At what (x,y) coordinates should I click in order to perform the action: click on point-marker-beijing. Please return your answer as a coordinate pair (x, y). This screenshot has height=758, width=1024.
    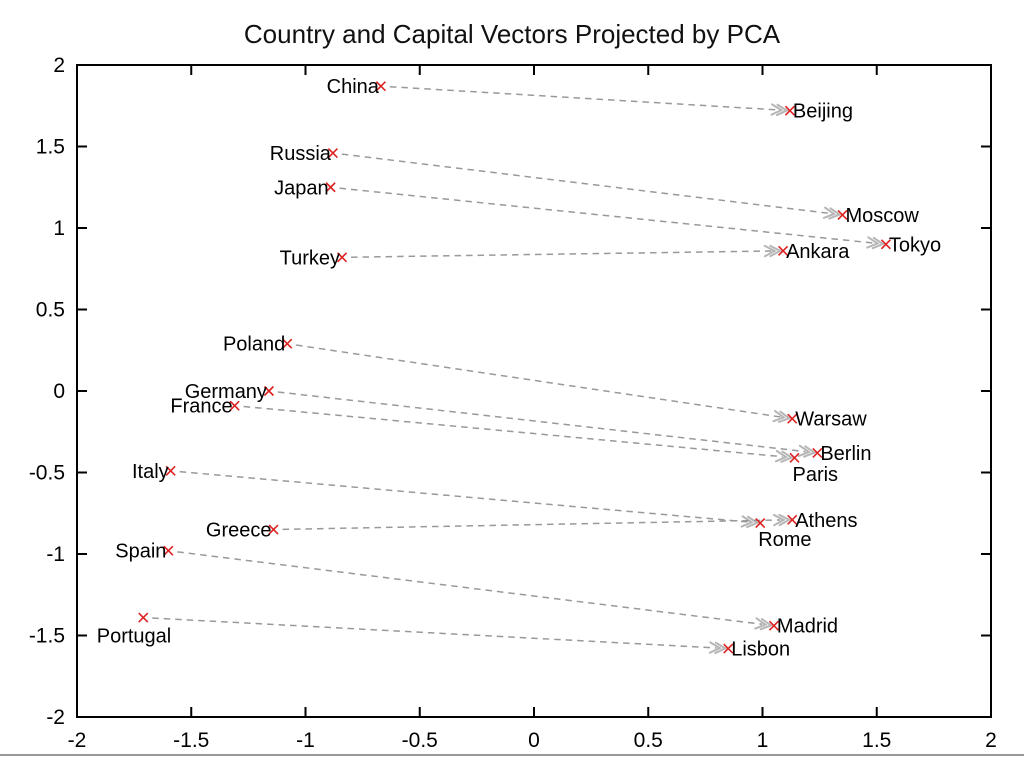
    Looking at the image, I should click on (789, 110).